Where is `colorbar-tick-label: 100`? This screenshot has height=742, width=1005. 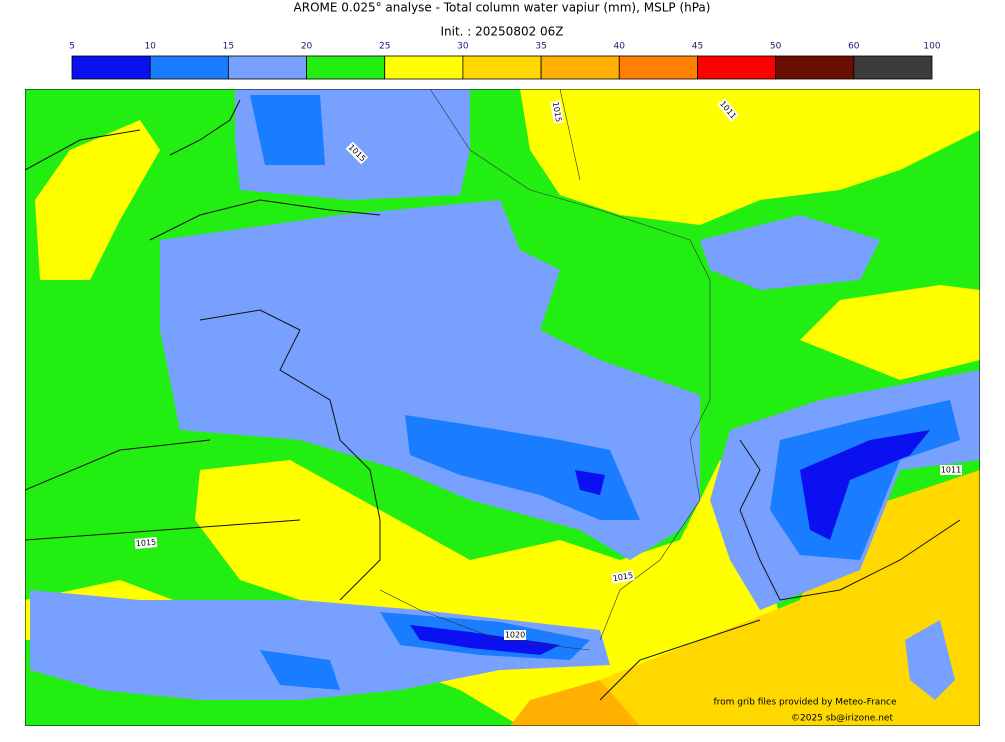 colorbar-tick-label: 100 is located at coordinates (931, 47).